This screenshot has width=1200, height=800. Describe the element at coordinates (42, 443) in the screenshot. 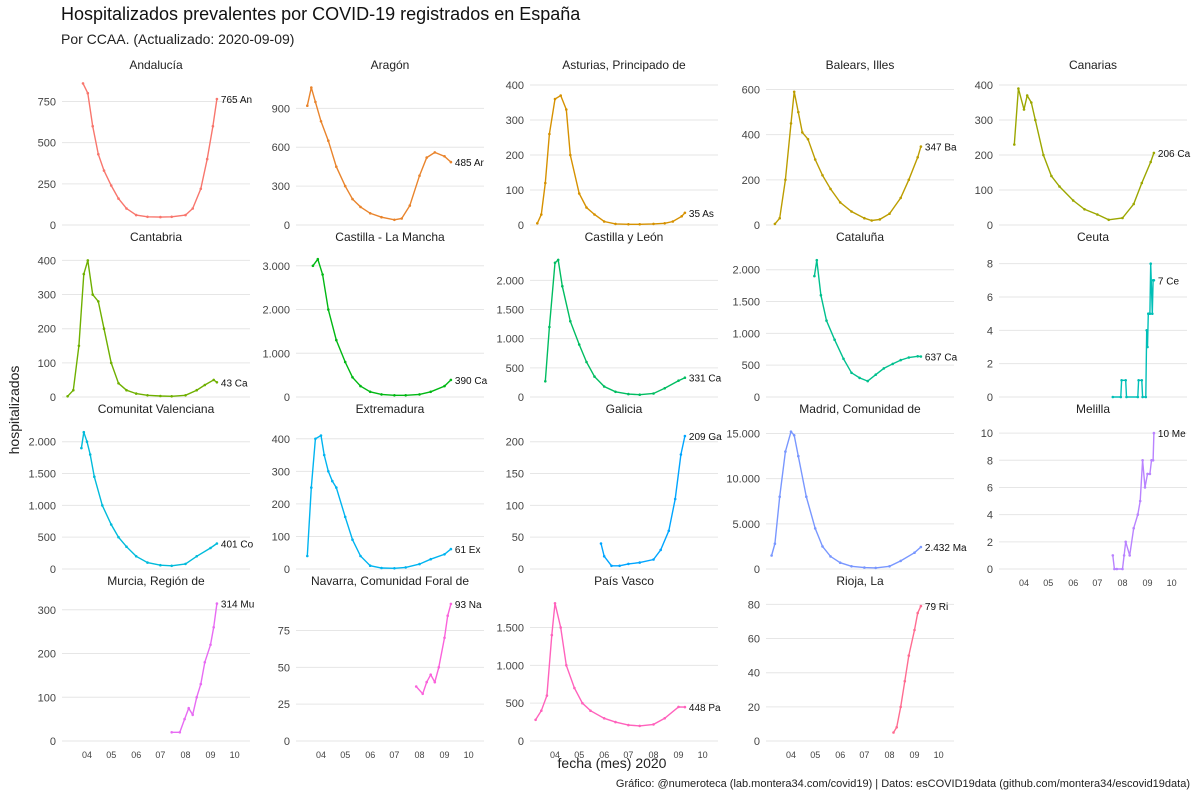

I see `y-tick-label: 2.000` at that location.